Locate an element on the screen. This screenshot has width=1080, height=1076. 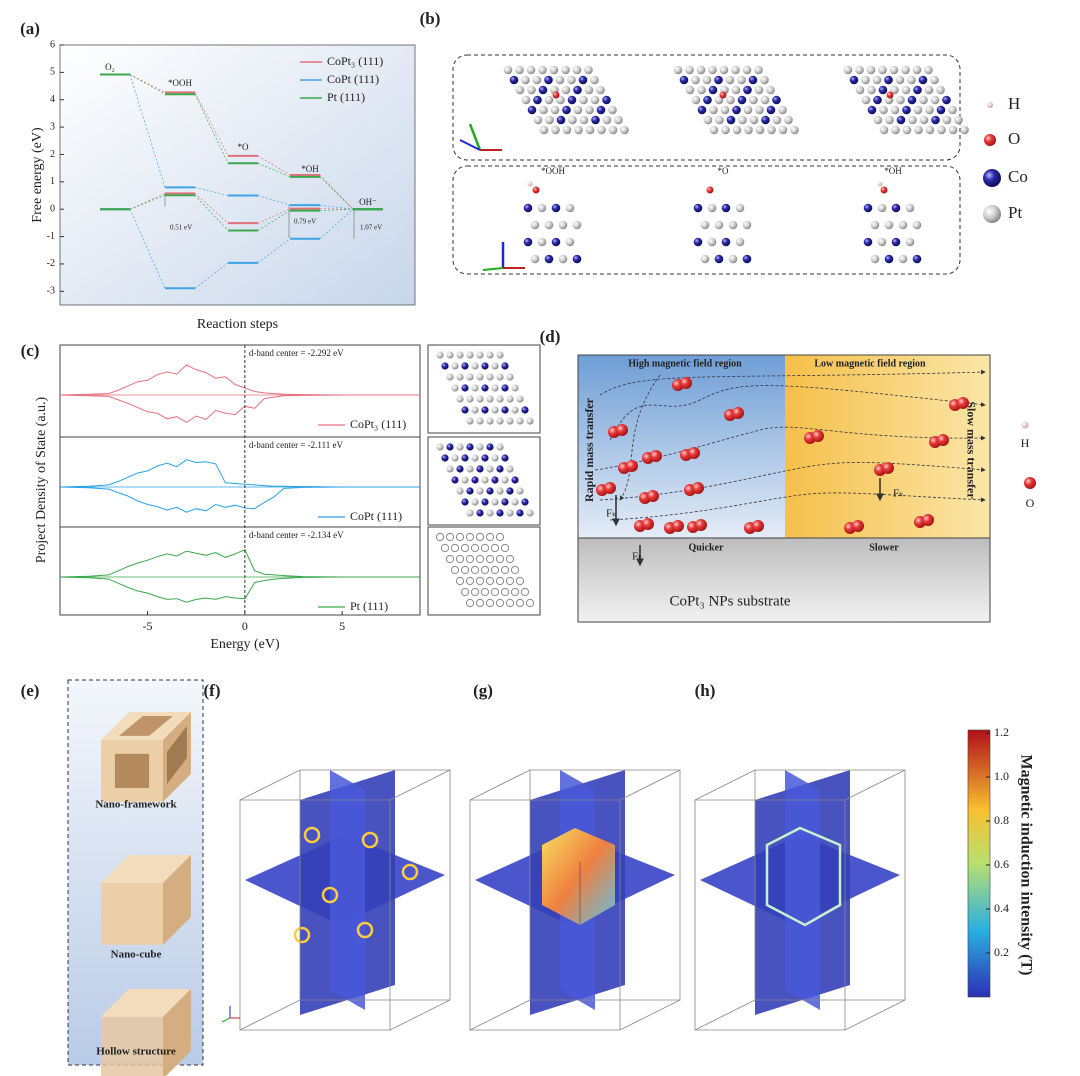
dos-curve is located at coordinates (239, 589).